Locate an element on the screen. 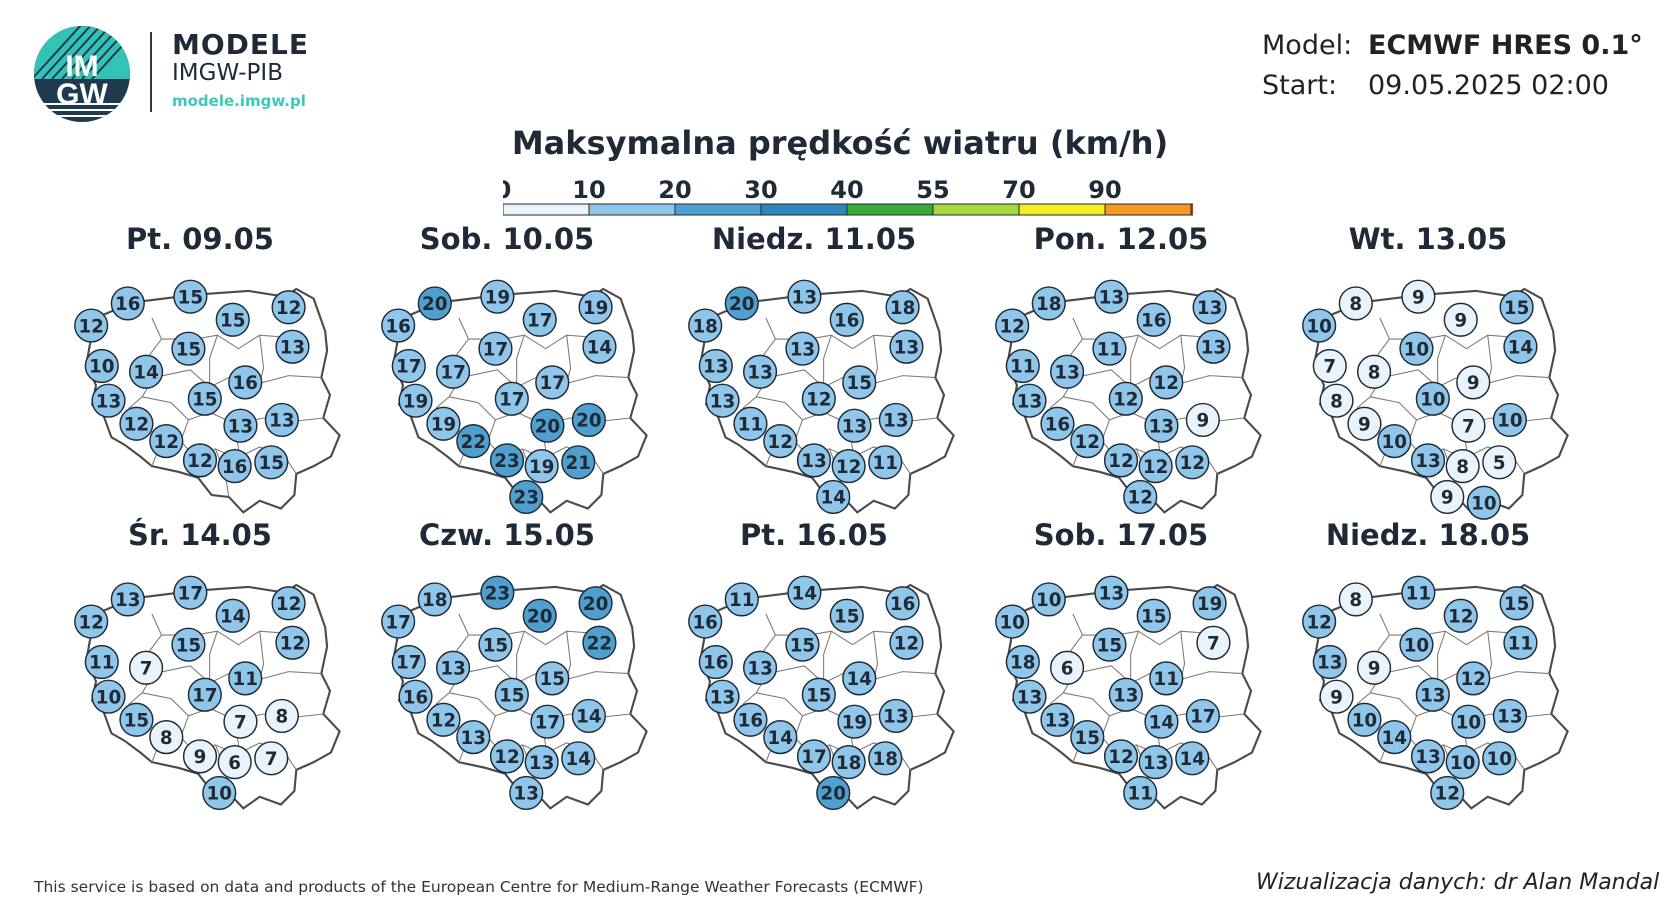 This screenshot has height=900, width=1680. wind-value-marker: 19 is located at coordinates (443, 423).